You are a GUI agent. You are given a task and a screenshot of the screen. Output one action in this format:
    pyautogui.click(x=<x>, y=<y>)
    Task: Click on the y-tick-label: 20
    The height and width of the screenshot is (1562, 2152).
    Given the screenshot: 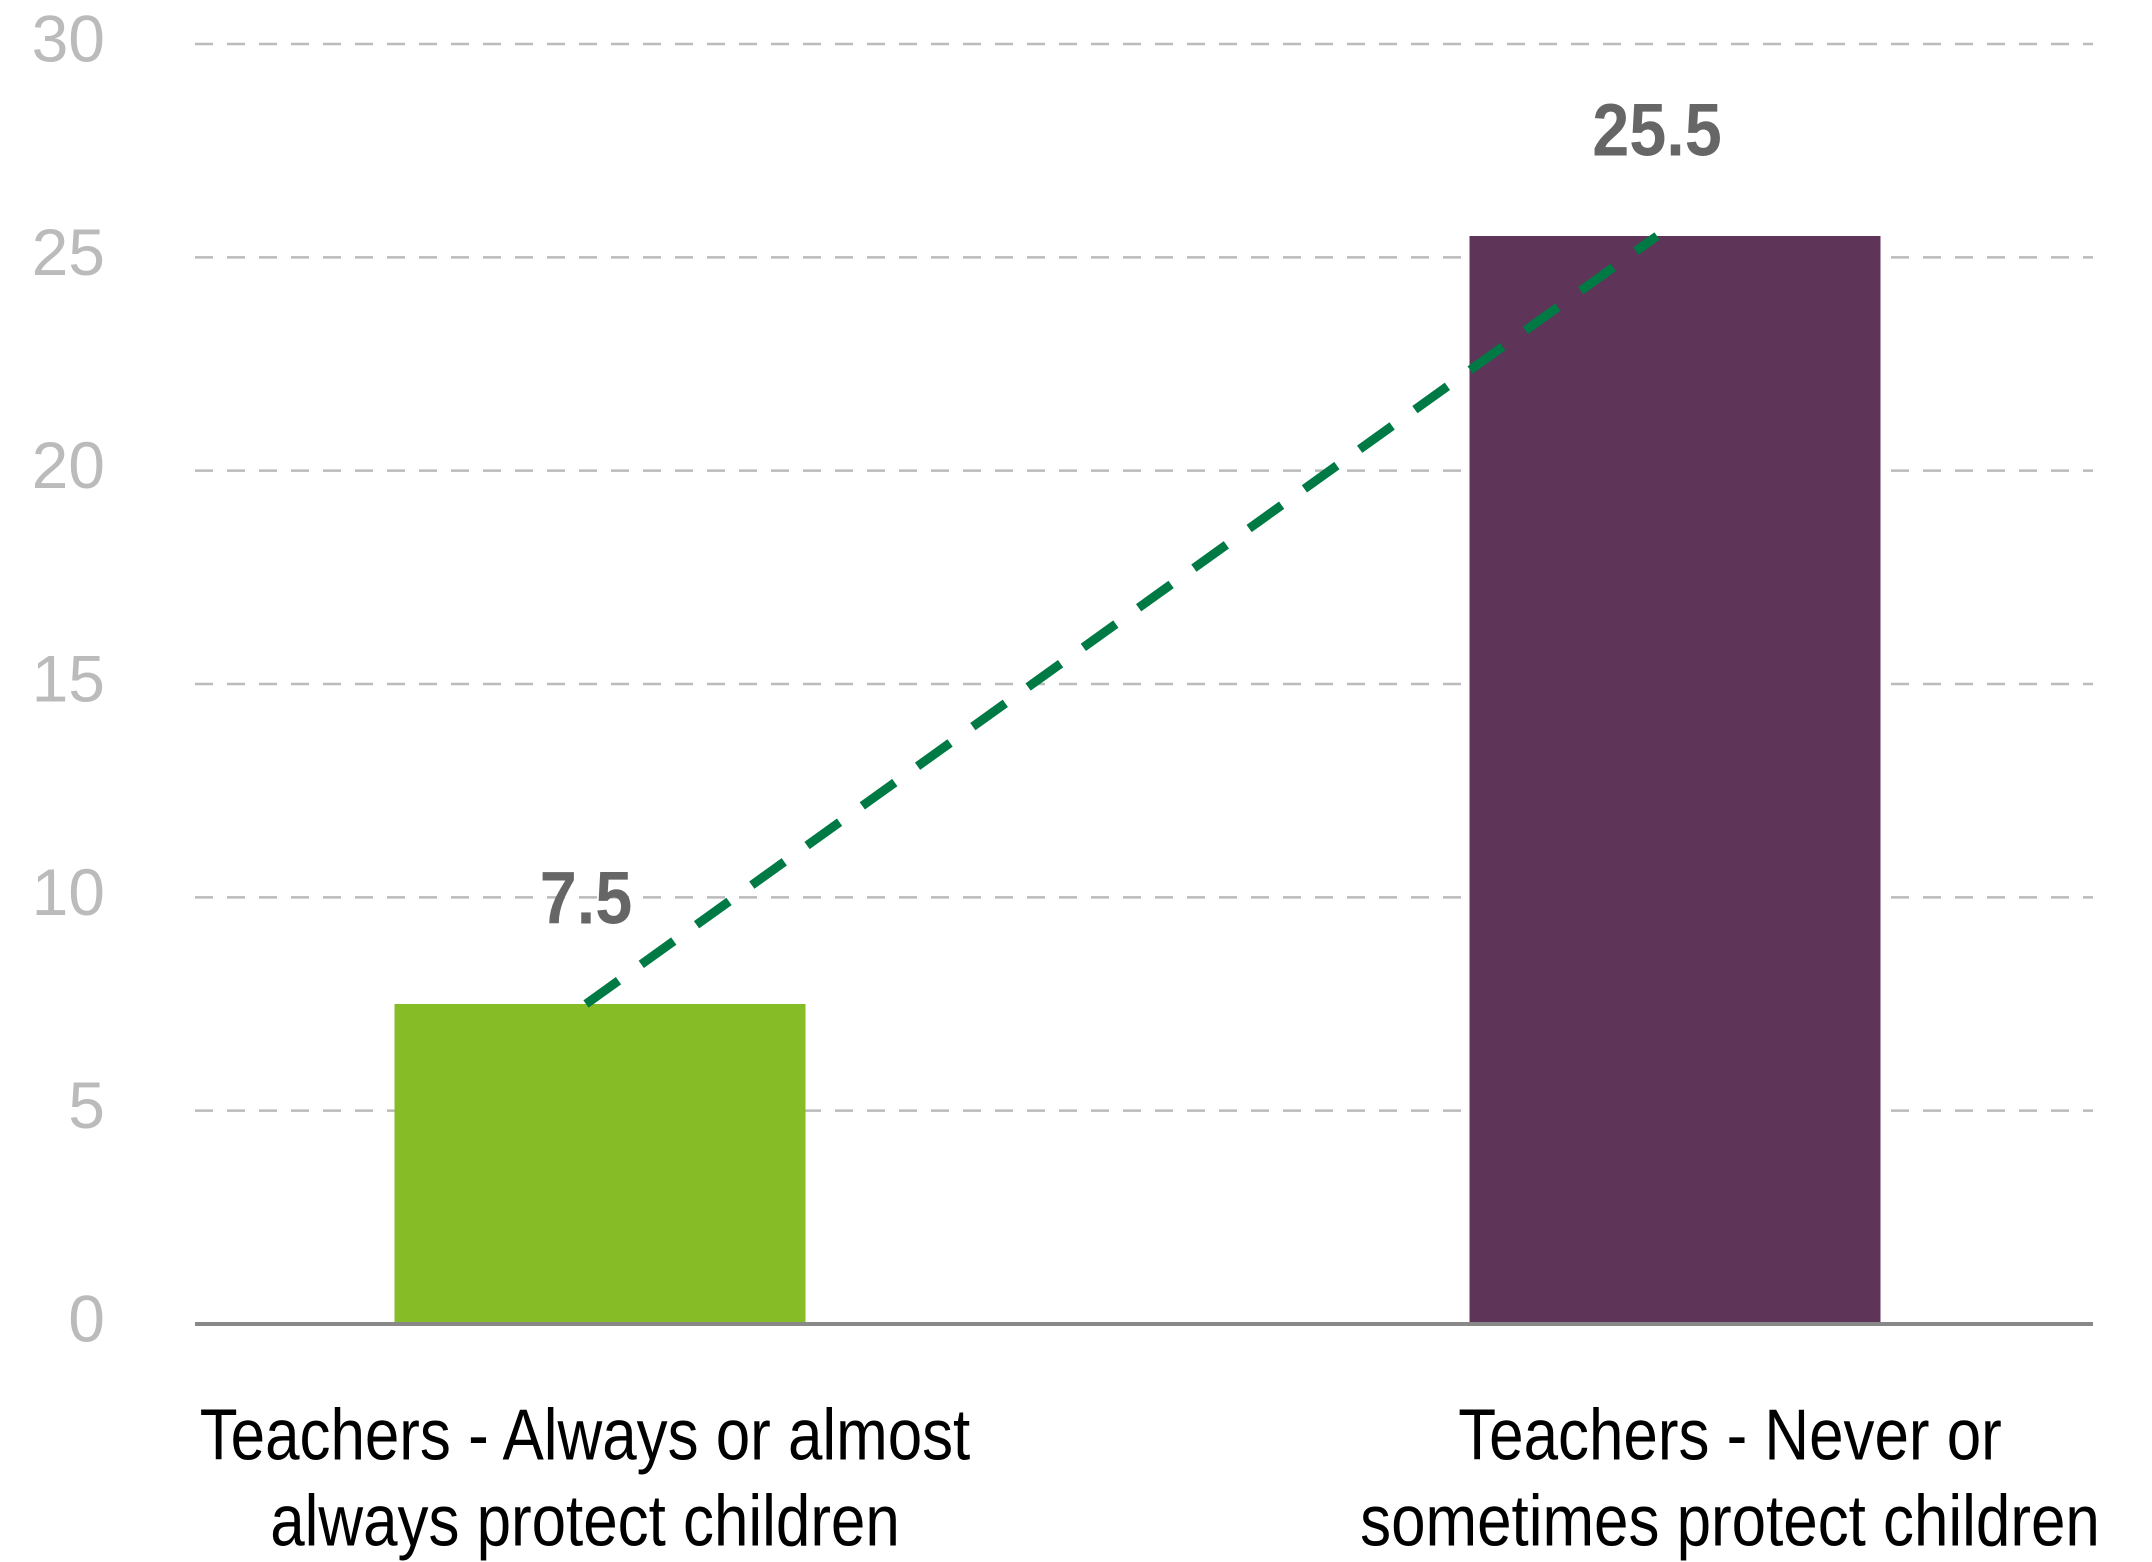 What is the action you would take?
    pyautogui.click(x=68, y=465)
    